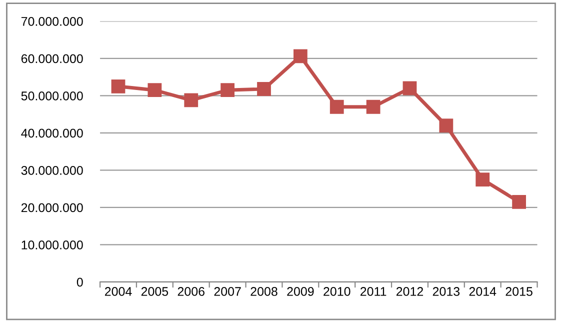  Describe the element at coordinates (373, 291) in the screenshot. I see `x-tick-label: 2011` at that location.